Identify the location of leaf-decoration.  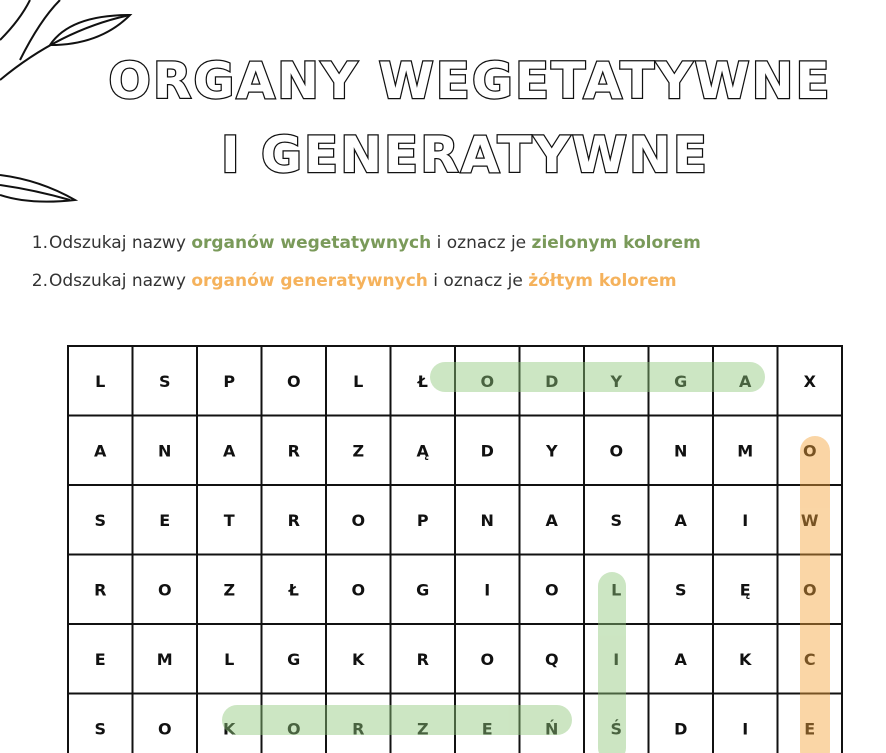
(66, 101).